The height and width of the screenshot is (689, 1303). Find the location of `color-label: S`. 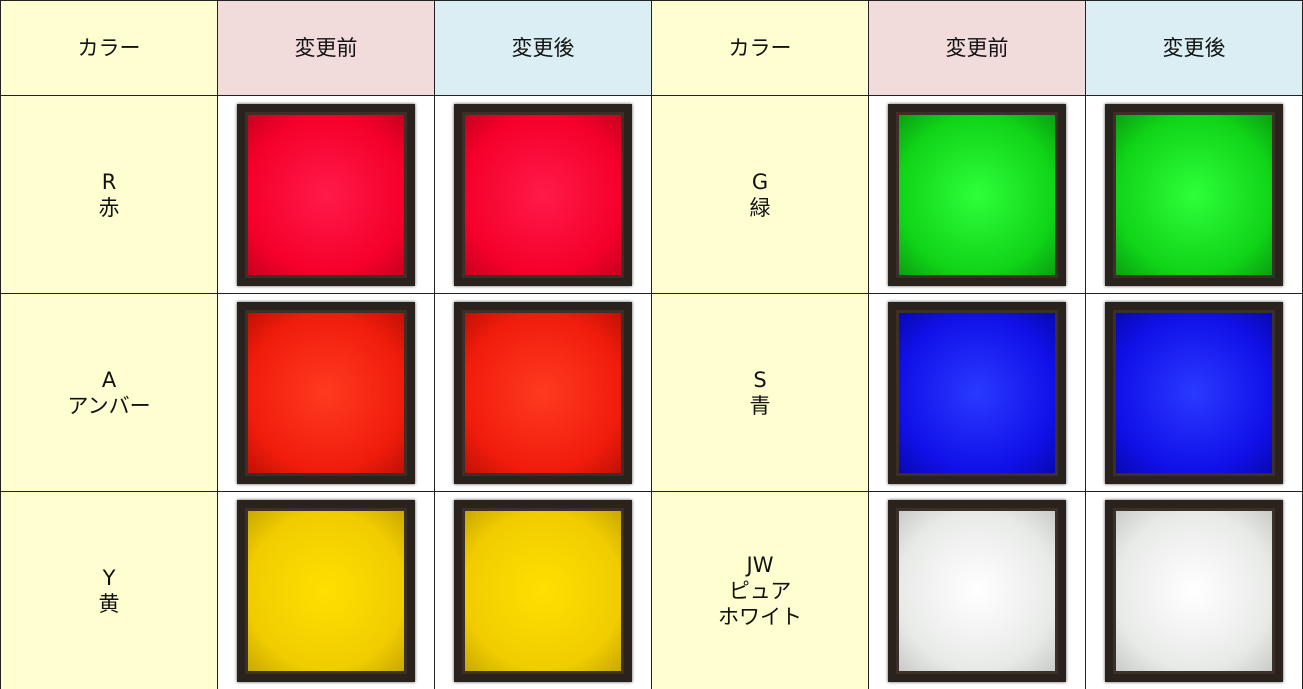

color-label: S is located at coordinates (760, 379).